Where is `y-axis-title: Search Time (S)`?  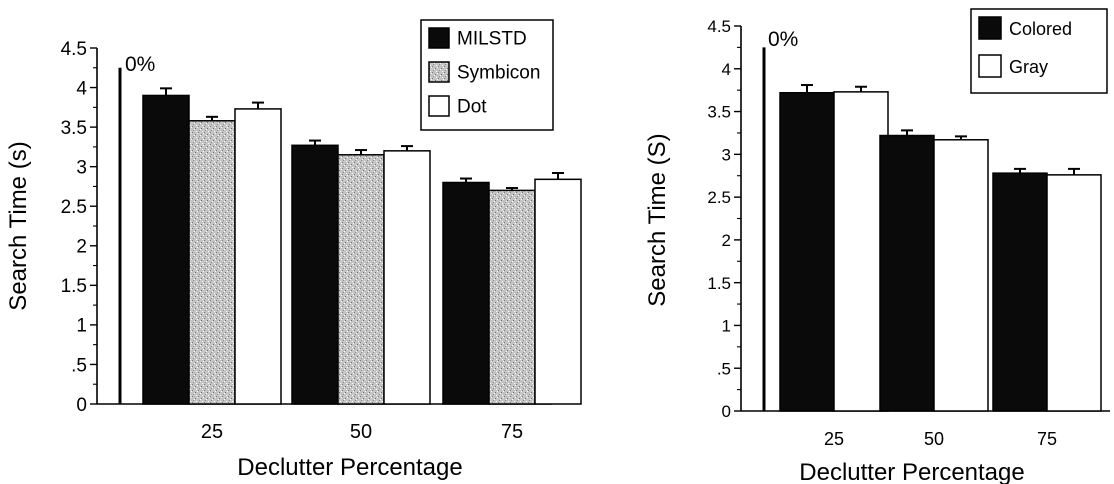
y-axis-title: Search Time (S) is located at coordinates (657, 219).